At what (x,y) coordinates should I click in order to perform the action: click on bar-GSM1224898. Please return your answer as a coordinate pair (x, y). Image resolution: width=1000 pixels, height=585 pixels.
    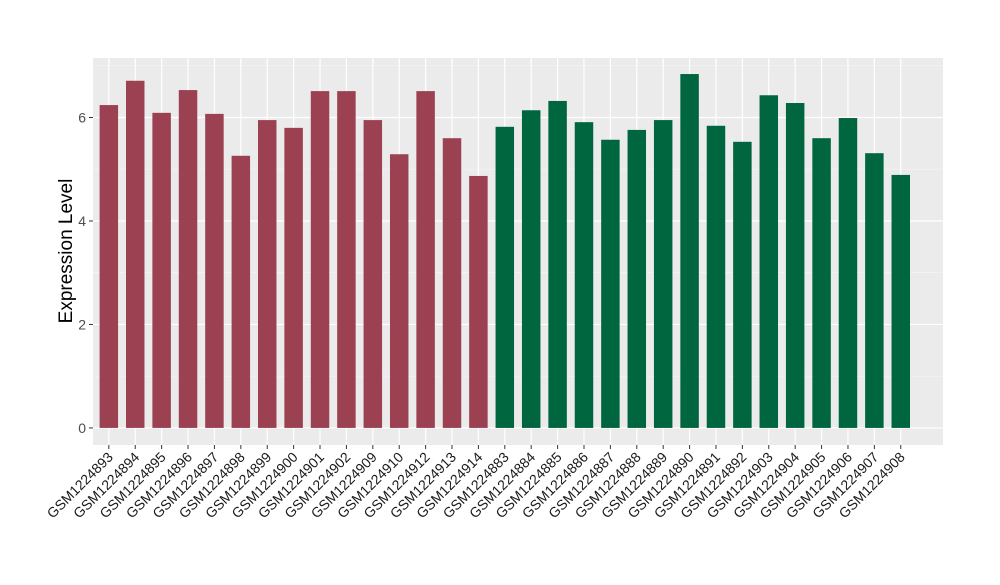
    Looking at the image, I should click on (241, 291).